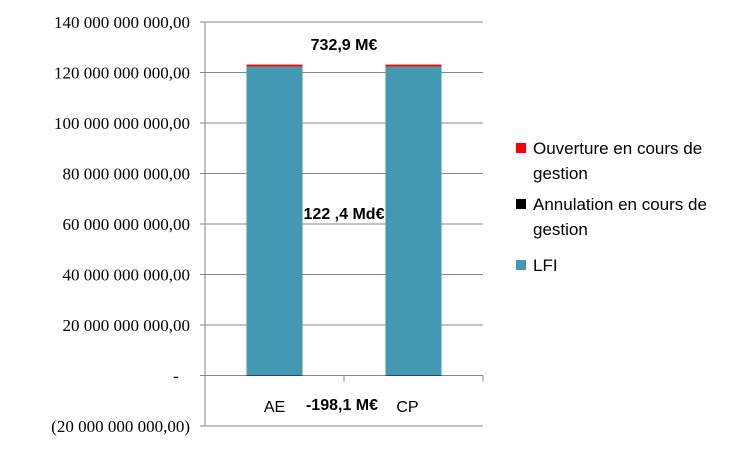  I want to click on bar-lfi-cp, so click(413, 221).